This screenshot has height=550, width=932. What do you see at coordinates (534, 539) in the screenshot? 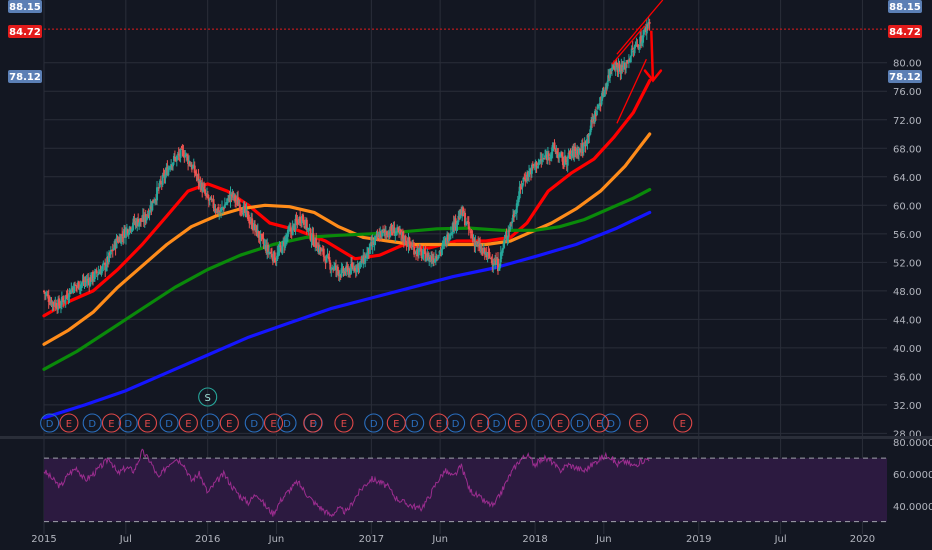
I see `x-tick-label: 2018` at bounding box center [534, 539].